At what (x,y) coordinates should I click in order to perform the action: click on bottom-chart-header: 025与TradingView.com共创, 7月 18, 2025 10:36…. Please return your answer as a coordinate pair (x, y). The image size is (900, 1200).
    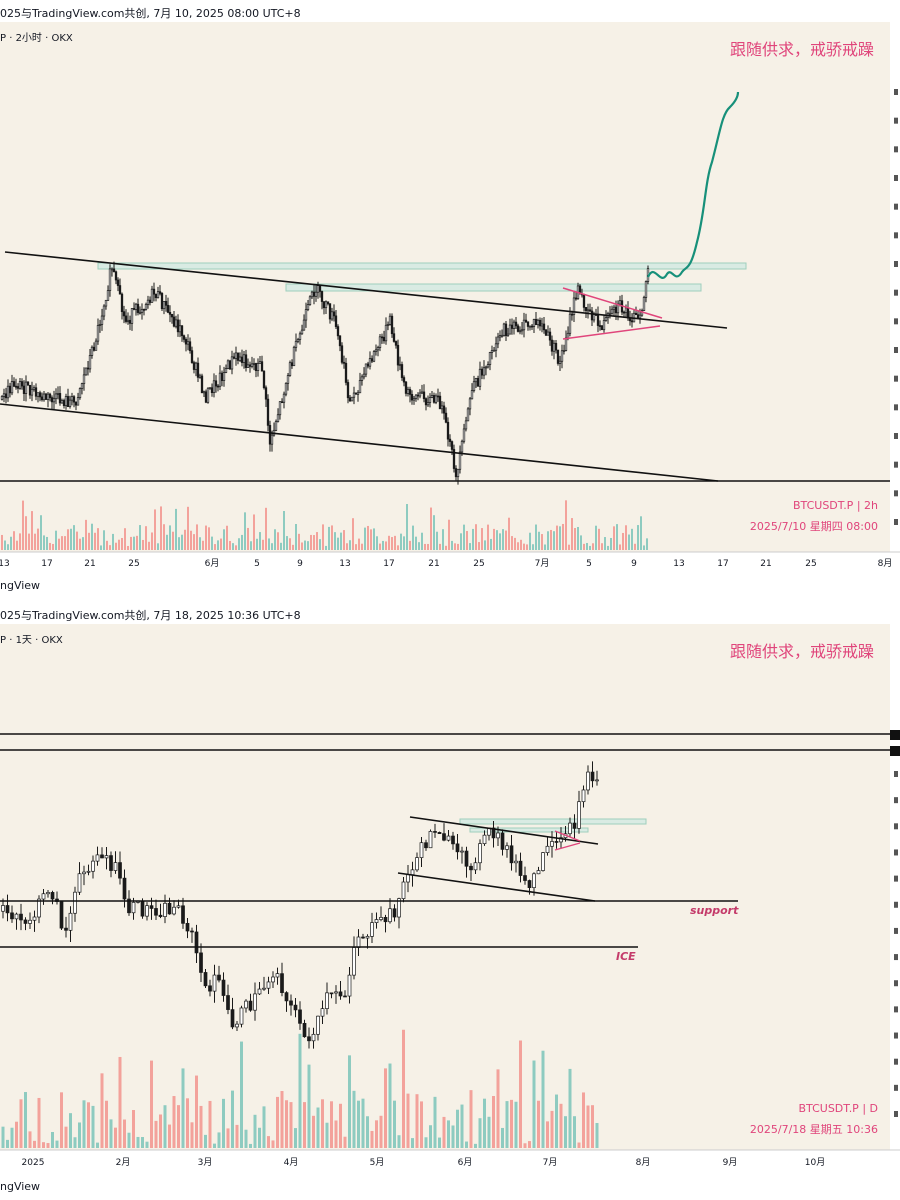
    Looking at the image, I should click on (450, 613).